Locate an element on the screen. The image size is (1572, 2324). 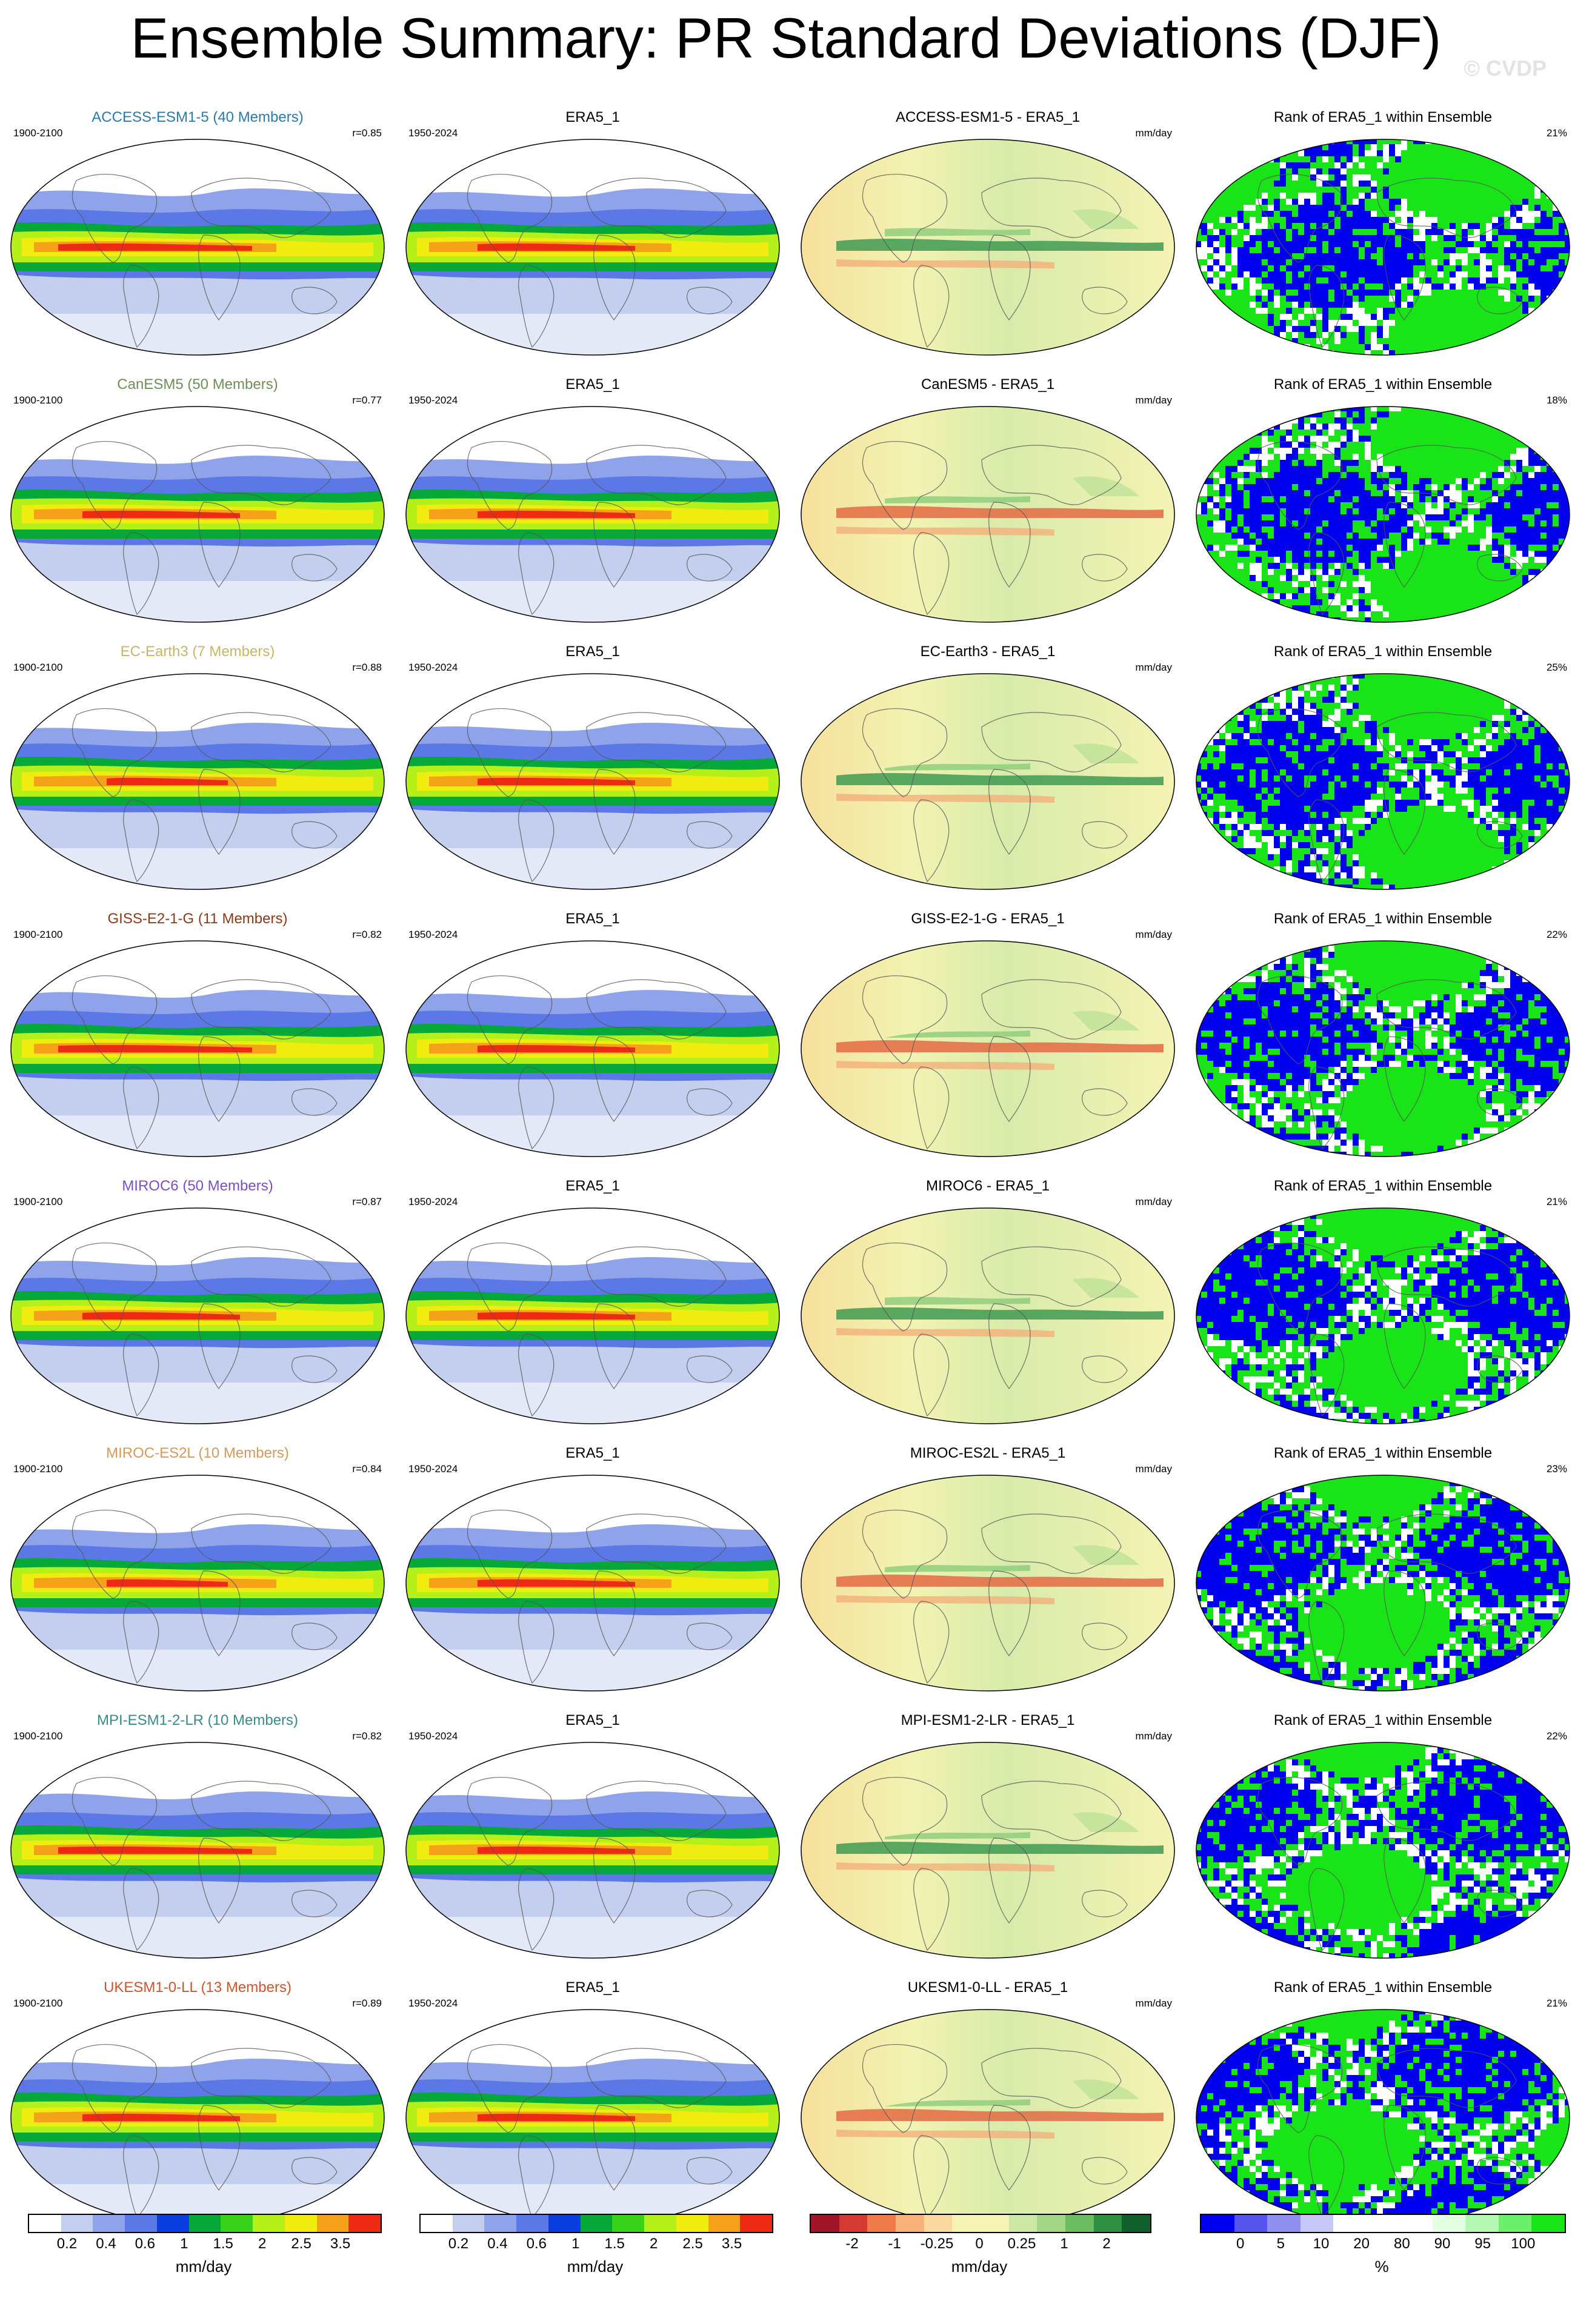
panel-title: MIROC6 - ERA5_1 is located at coordinates (987, 1186).